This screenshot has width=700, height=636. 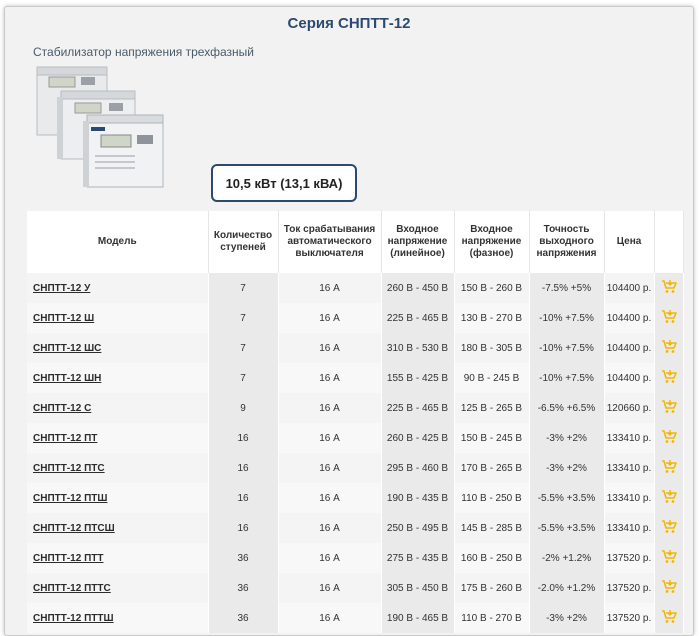 I want to click on model-link: СНПТТ-12 ШН, so click(x=67, y=378).